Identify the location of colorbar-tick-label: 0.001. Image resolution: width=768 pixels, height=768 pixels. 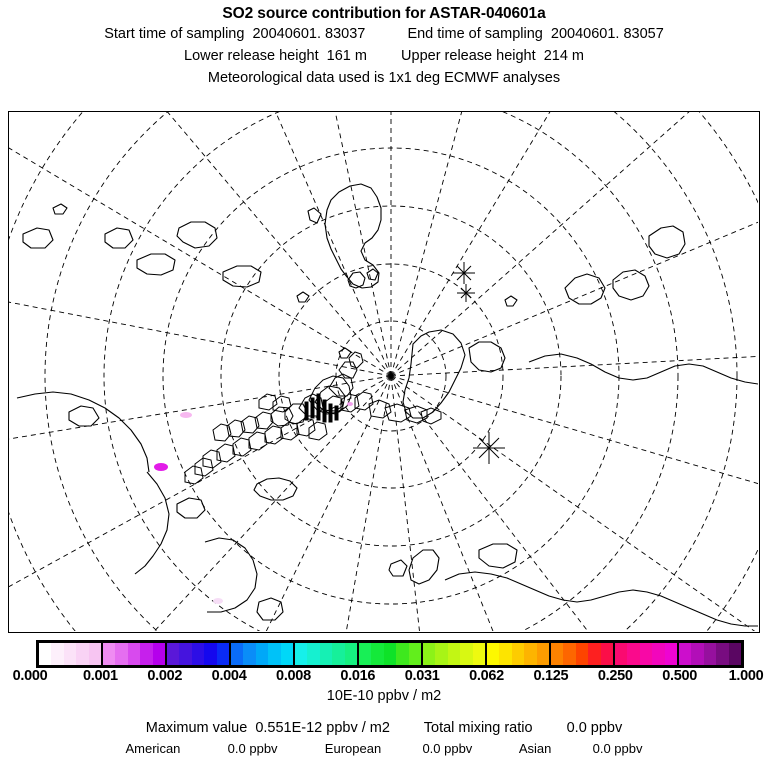
(100, 676).